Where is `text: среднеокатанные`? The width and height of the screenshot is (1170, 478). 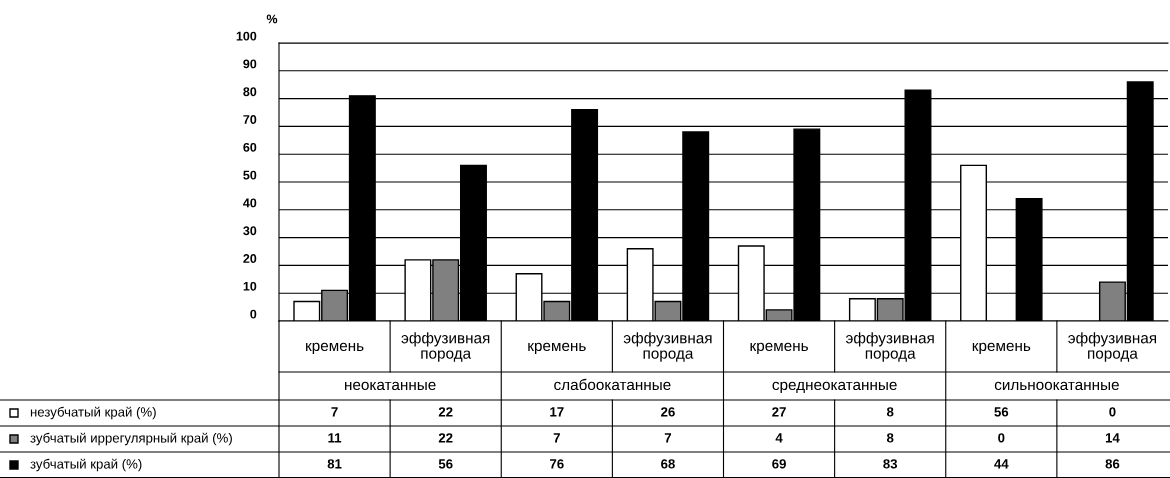
text: среднеокатанные is located at coordinates (834, 387).